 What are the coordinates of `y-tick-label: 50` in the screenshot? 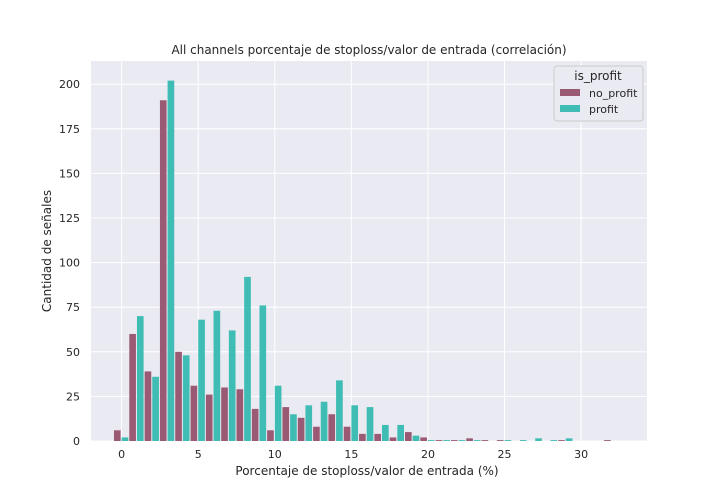 It's located at (73, 352).